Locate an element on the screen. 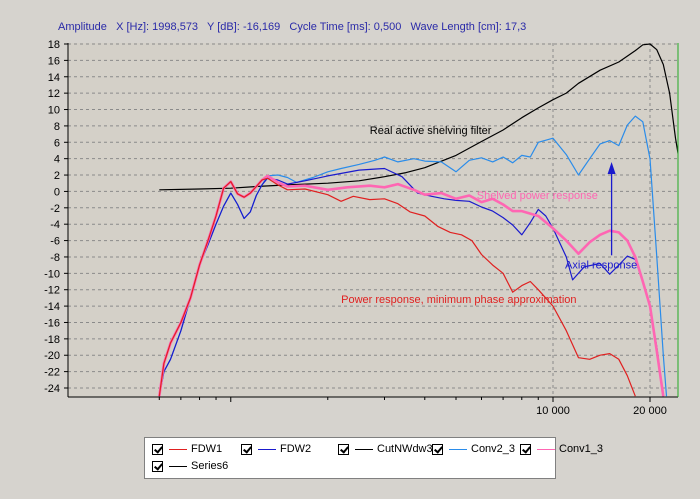  x-tick-label: 10 000 is located at coordinates (553, 411).